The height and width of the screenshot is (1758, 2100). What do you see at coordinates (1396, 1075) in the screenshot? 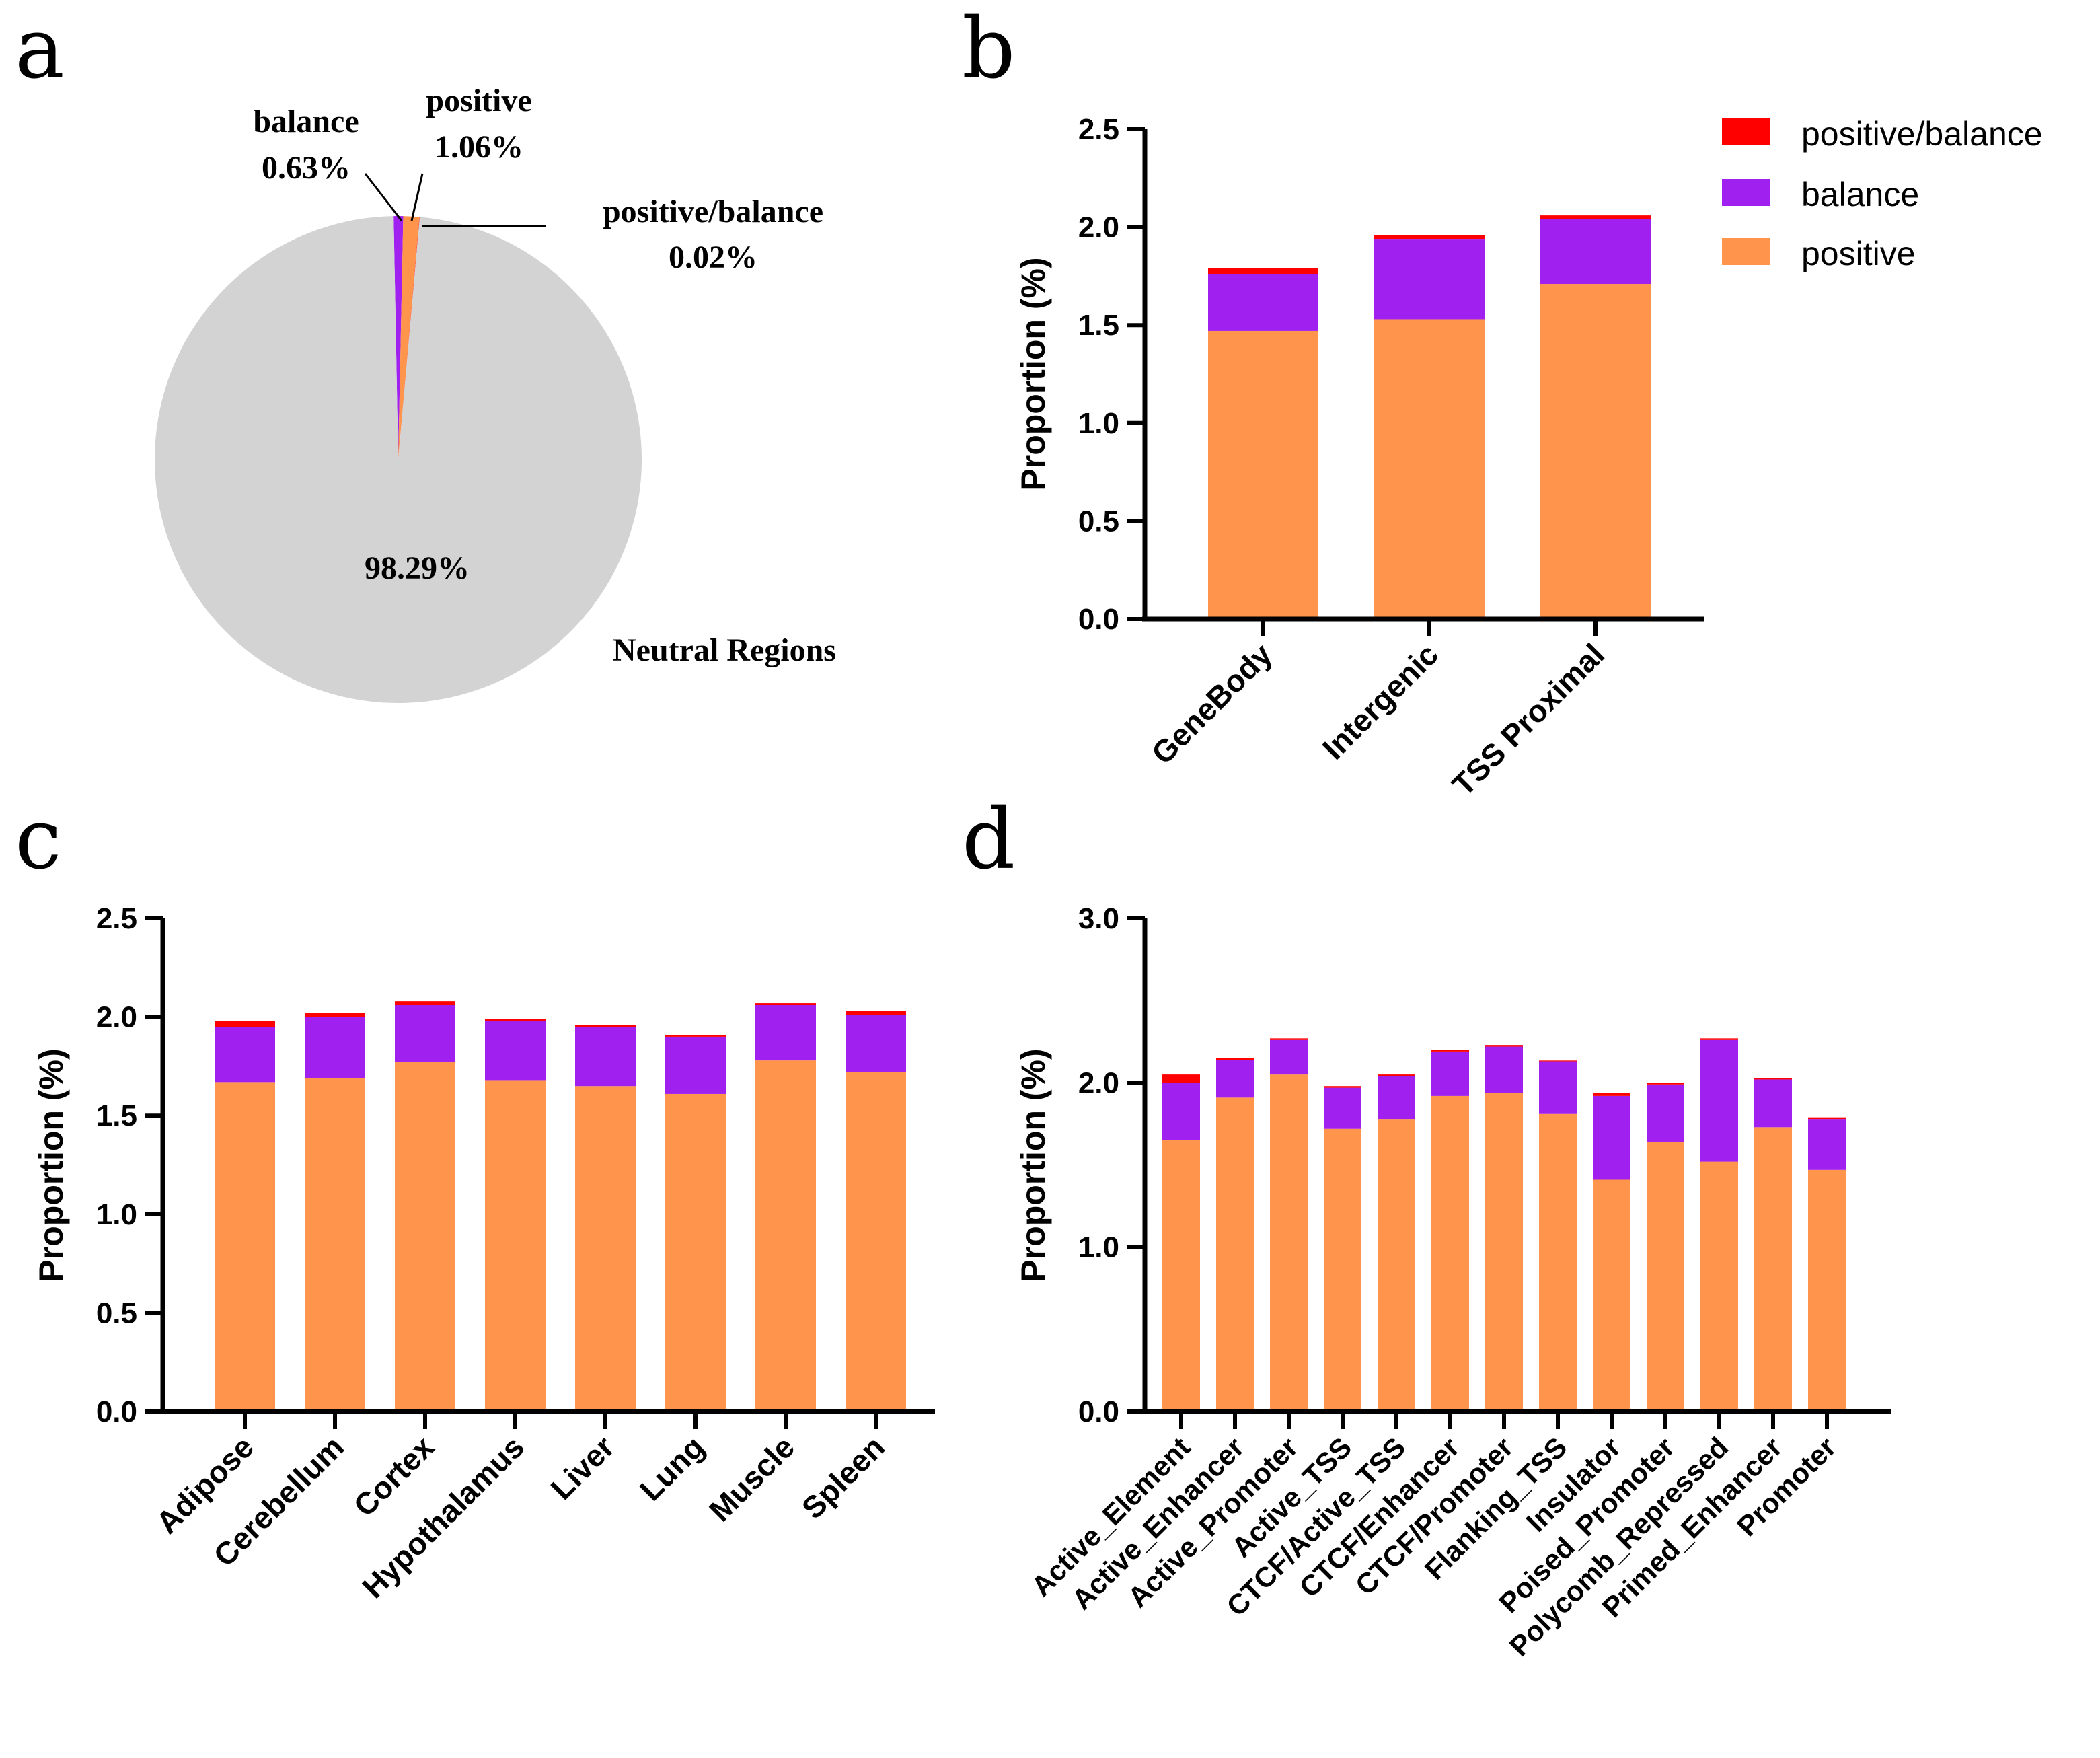
I see `bar-ctcf-active-tss-positive-balance` at bounding box center [1396, 1075].